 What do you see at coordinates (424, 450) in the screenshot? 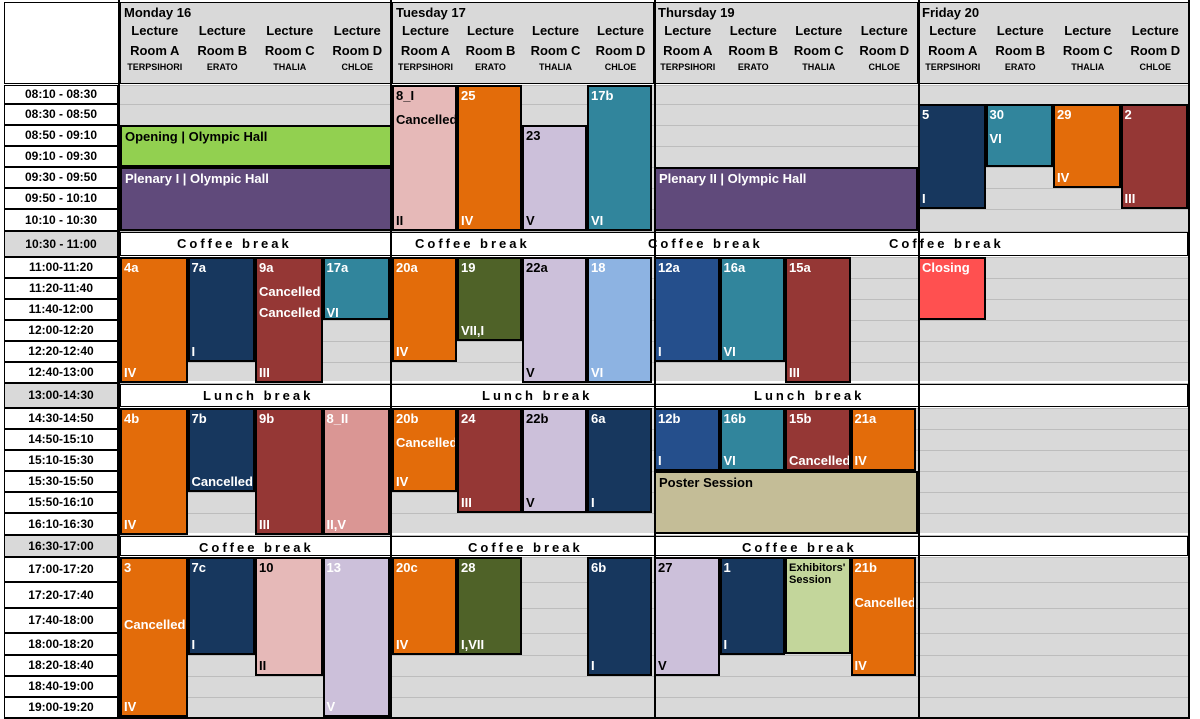
I see `session-20b: 20b Cancelled IV` at bounding box center [424, 450].